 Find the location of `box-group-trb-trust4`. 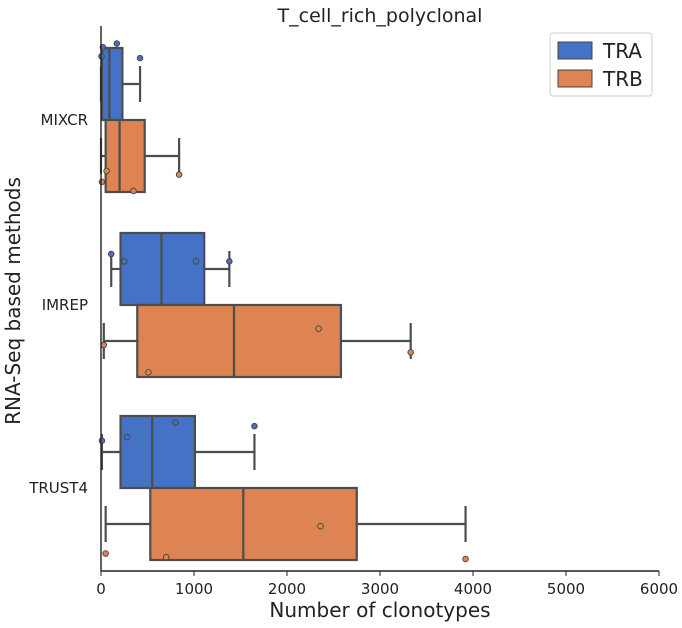

box-group-trb-trust4 is located at coordinates (285, 524).